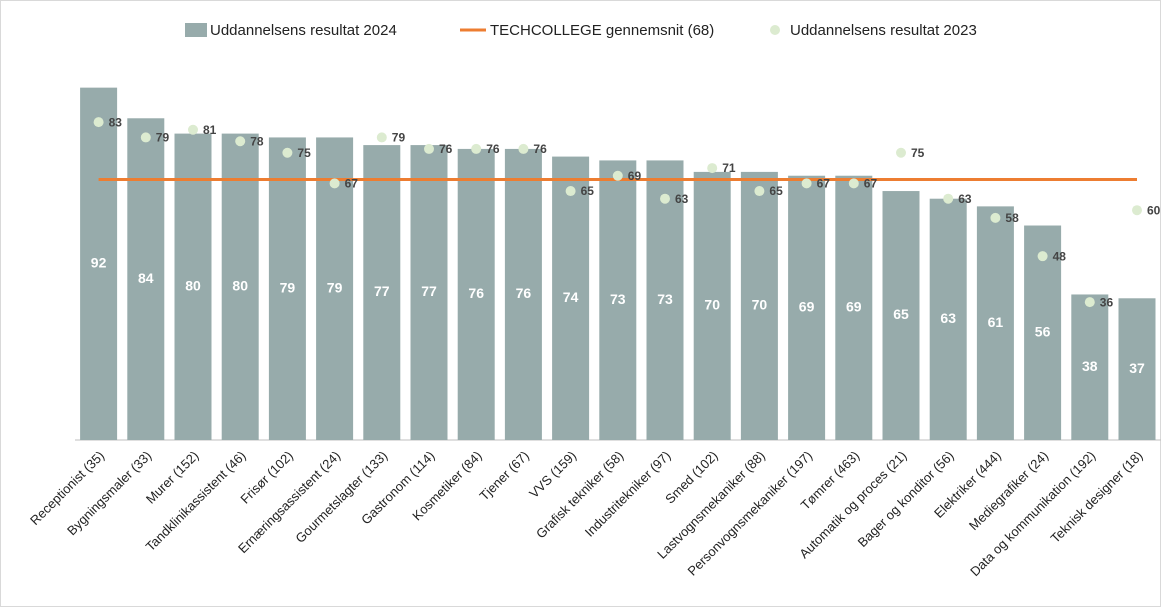 The height and width of the screenshot is (607, 1161). I want to click on dot-label: 48, so click(1060, 256).